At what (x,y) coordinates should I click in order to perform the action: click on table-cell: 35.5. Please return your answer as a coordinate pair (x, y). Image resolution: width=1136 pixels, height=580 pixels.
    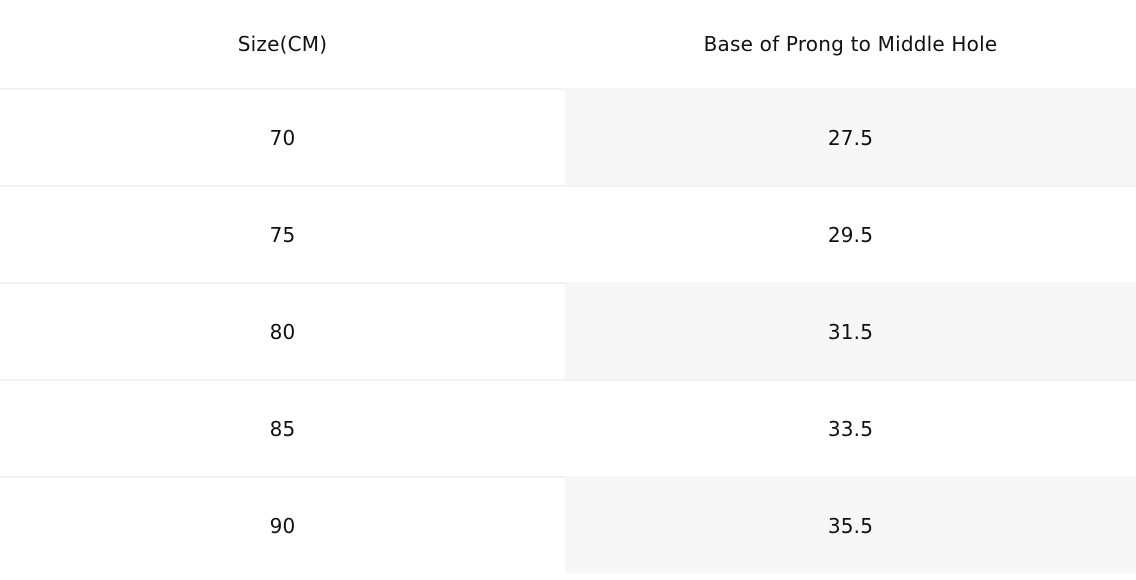
    Looking at the image, I should click on (850, 524).